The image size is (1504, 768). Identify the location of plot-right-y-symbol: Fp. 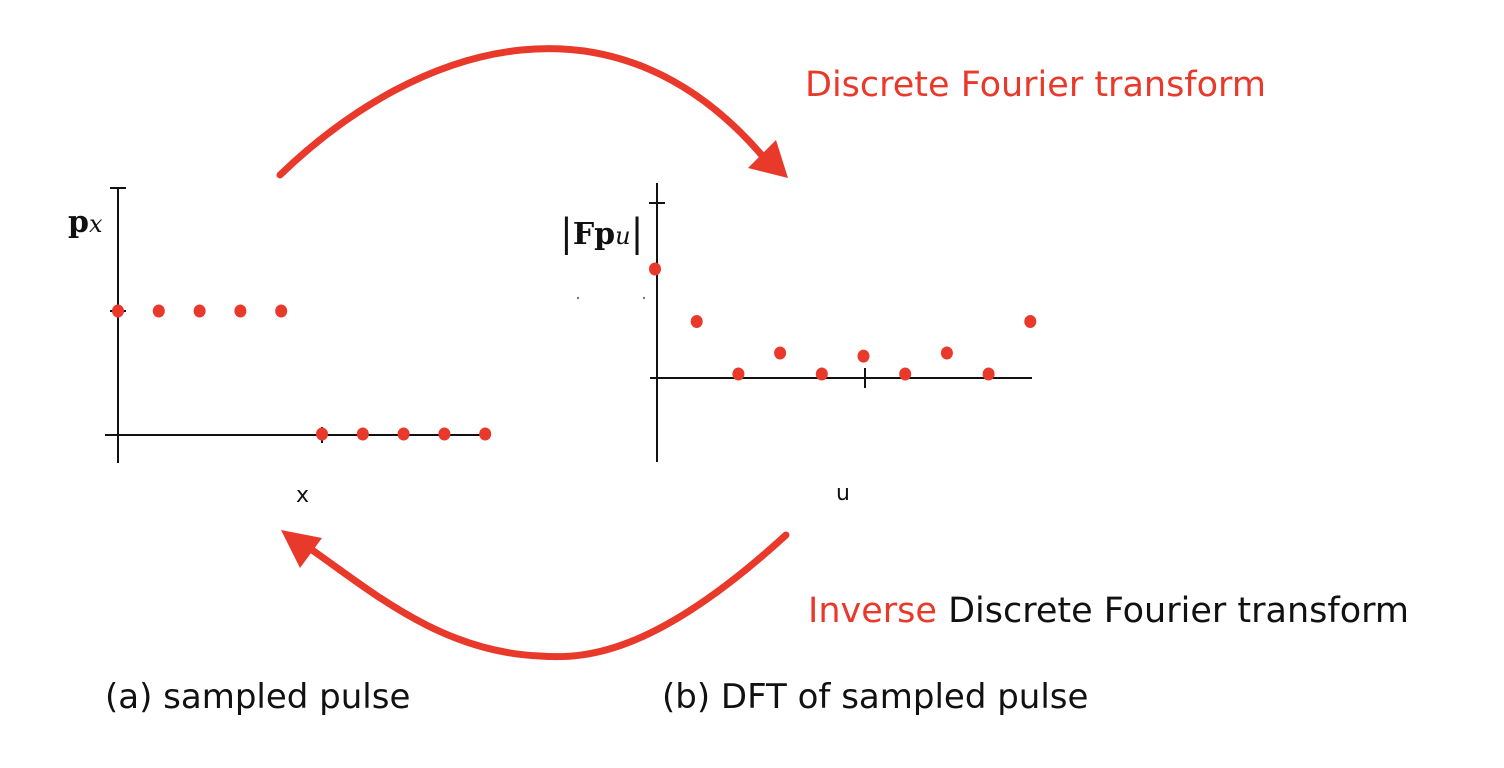
(594, 234).